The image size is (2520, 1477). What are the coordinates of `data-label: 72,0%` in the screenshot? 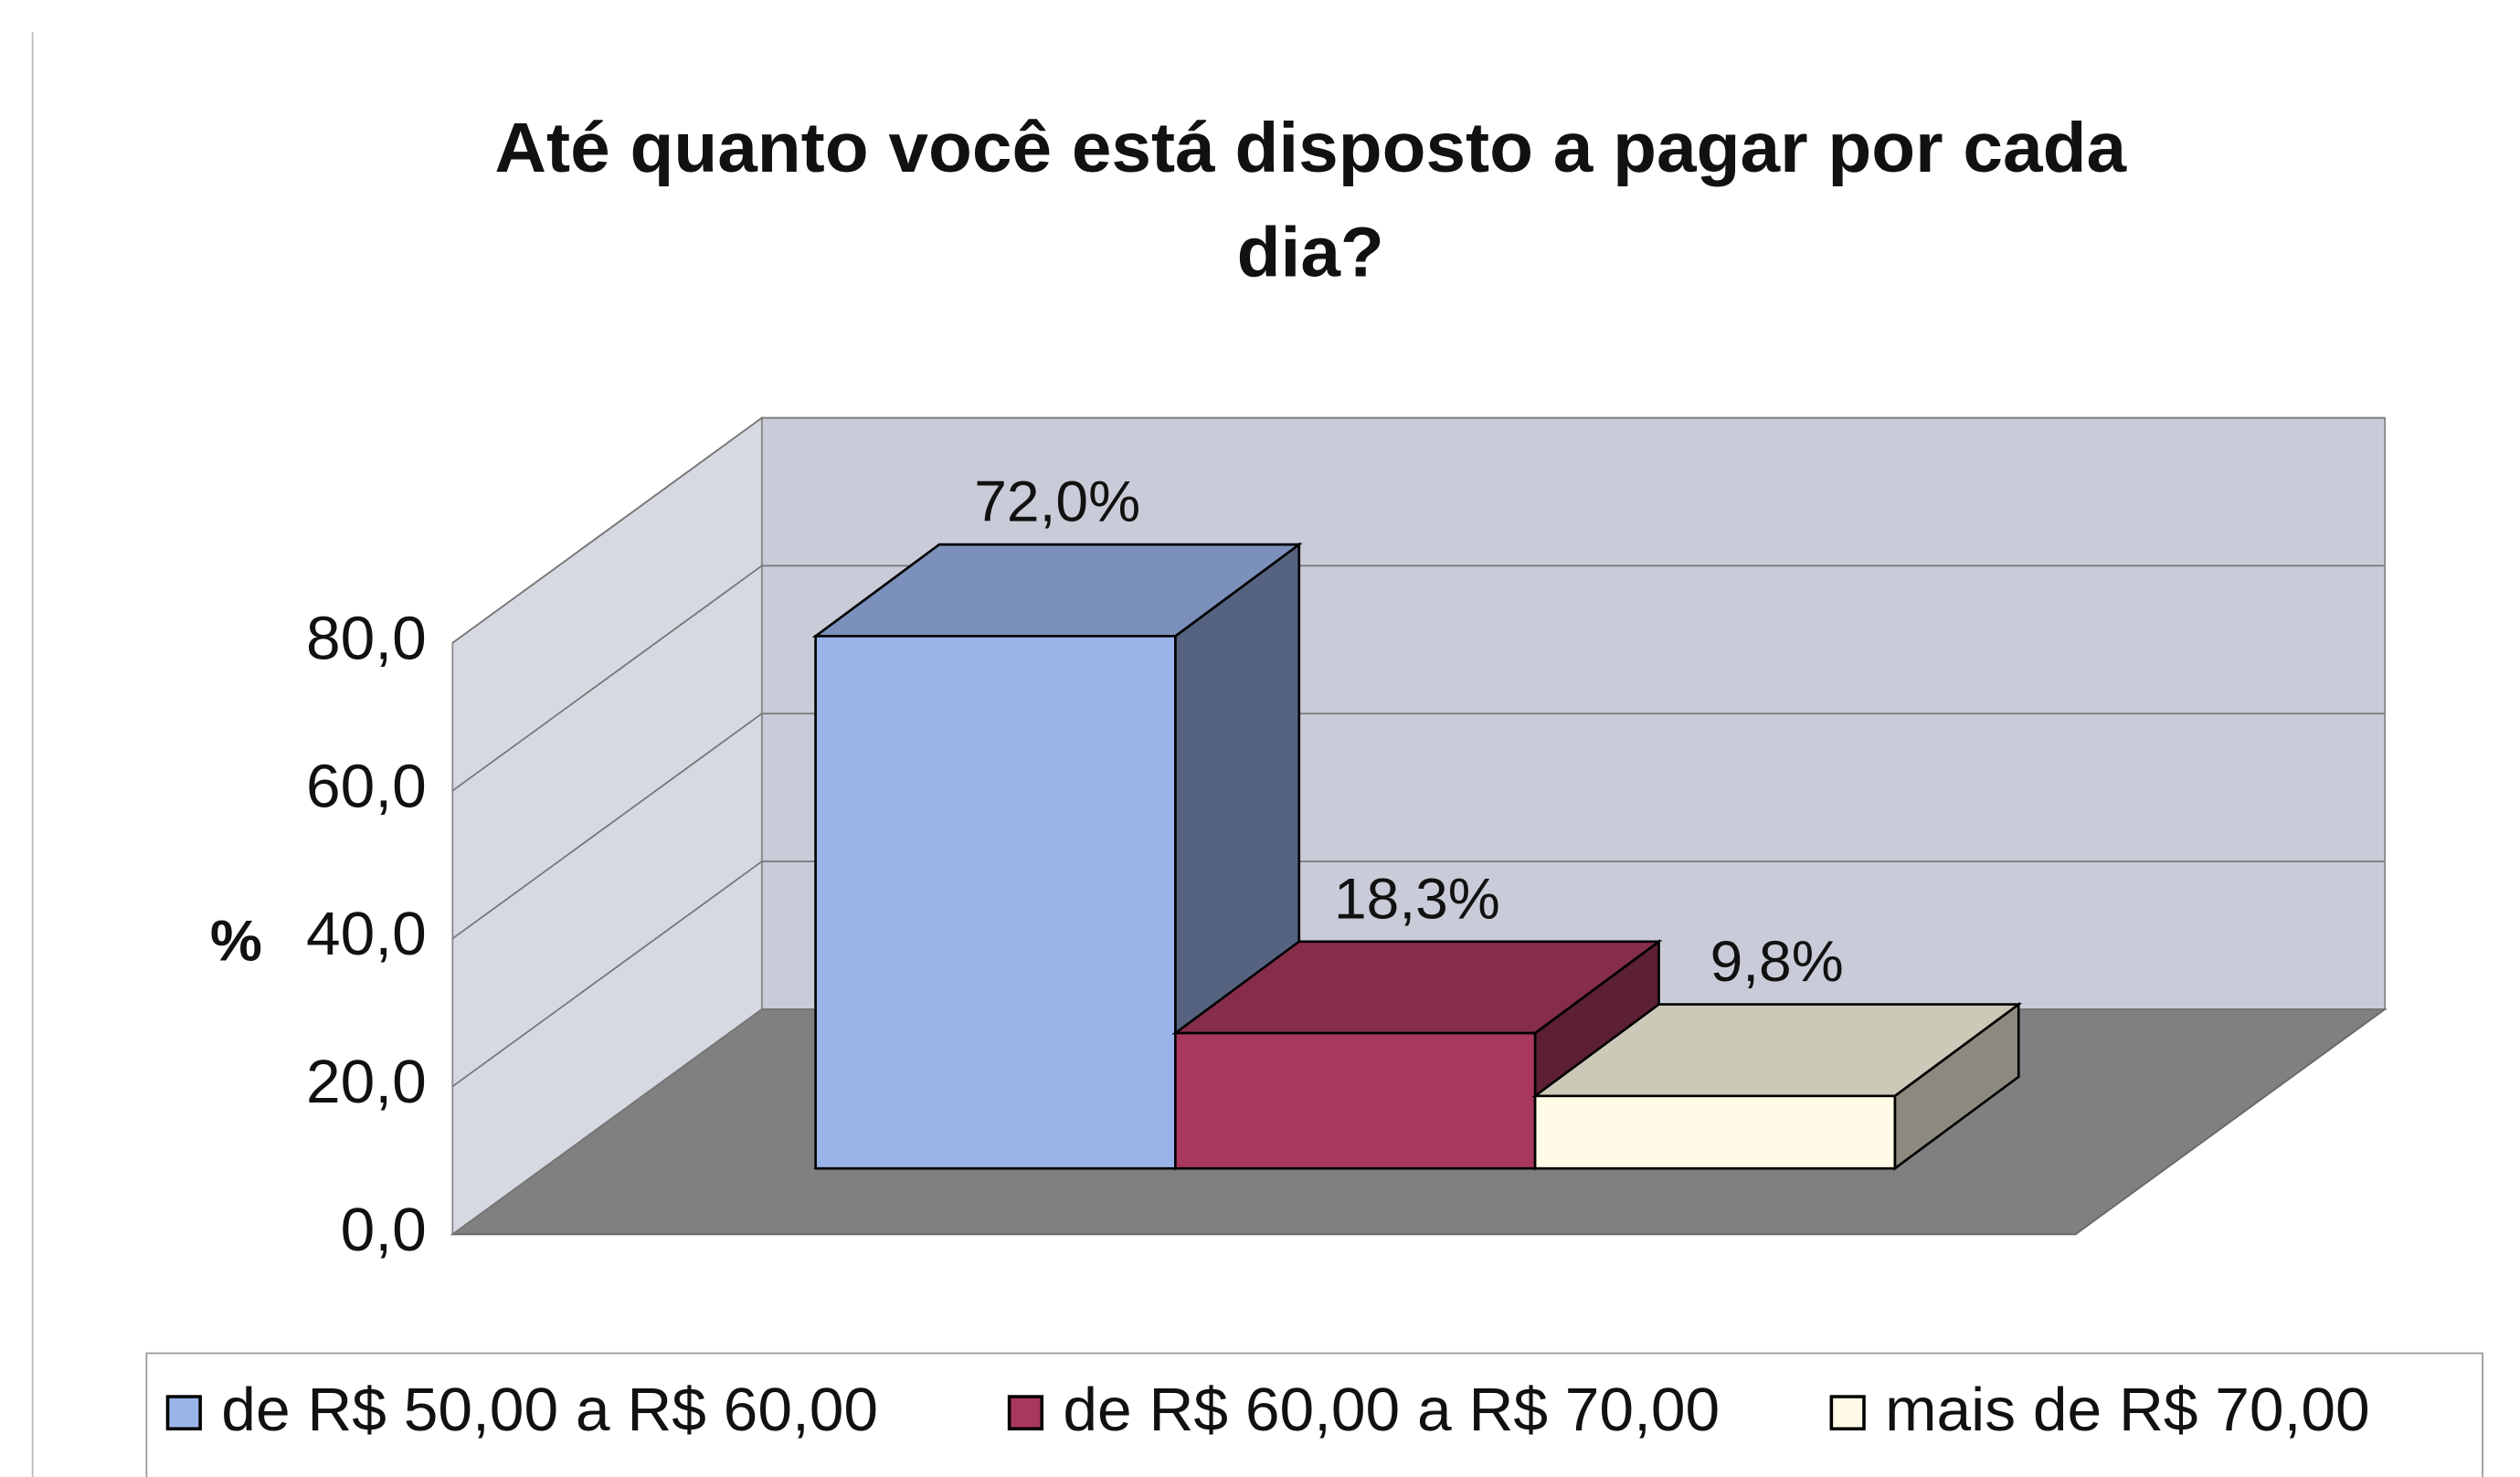 It's located at (1057, 502).